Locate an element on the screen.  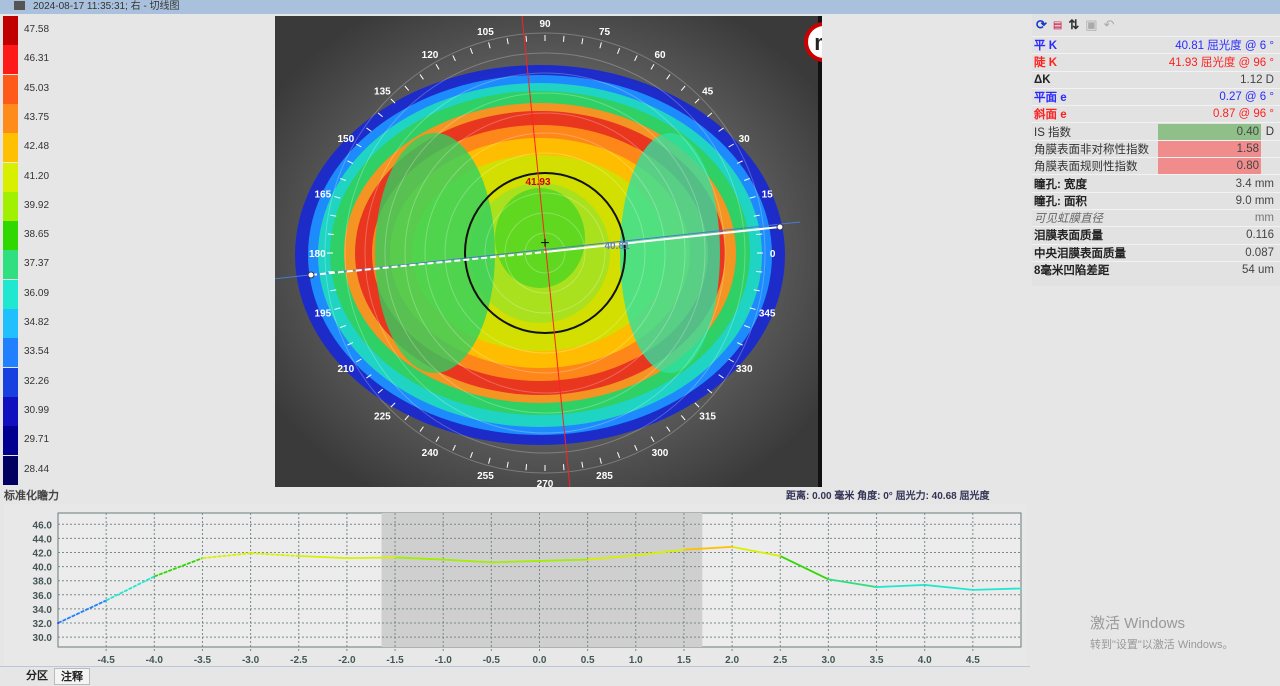
scale-value: 45.03 is located at coordinates (37, 88).